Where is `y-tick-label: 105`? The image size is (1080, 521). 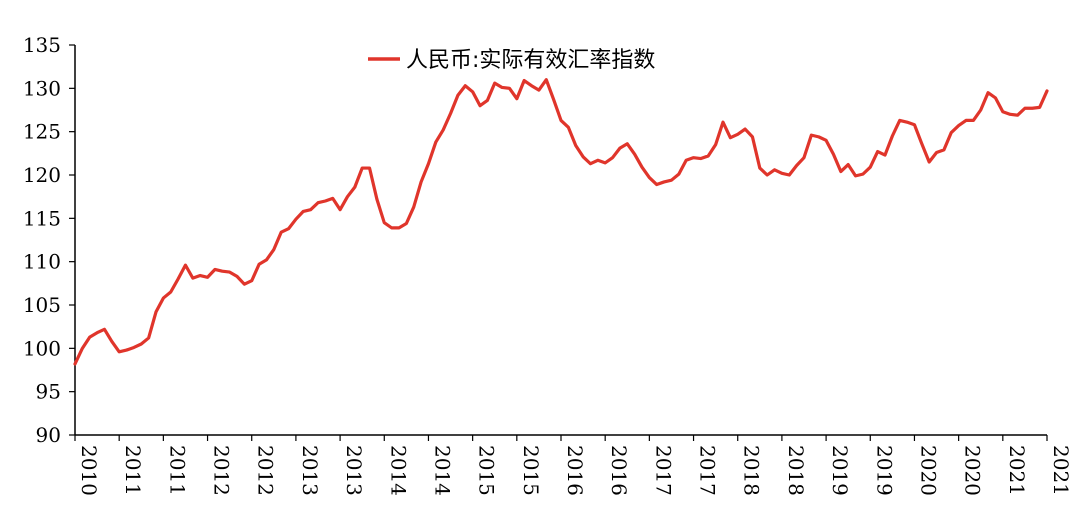
y-tick-label: 105 is located at coordinates (42, 305).